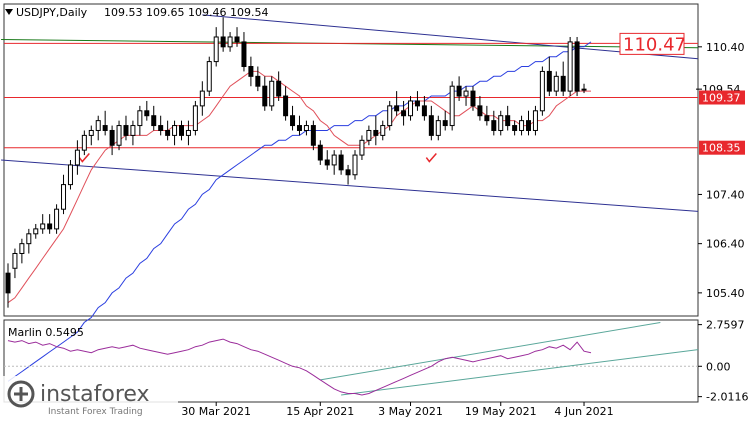  I want to click on indicator-upper-channel, so click(490, 351).